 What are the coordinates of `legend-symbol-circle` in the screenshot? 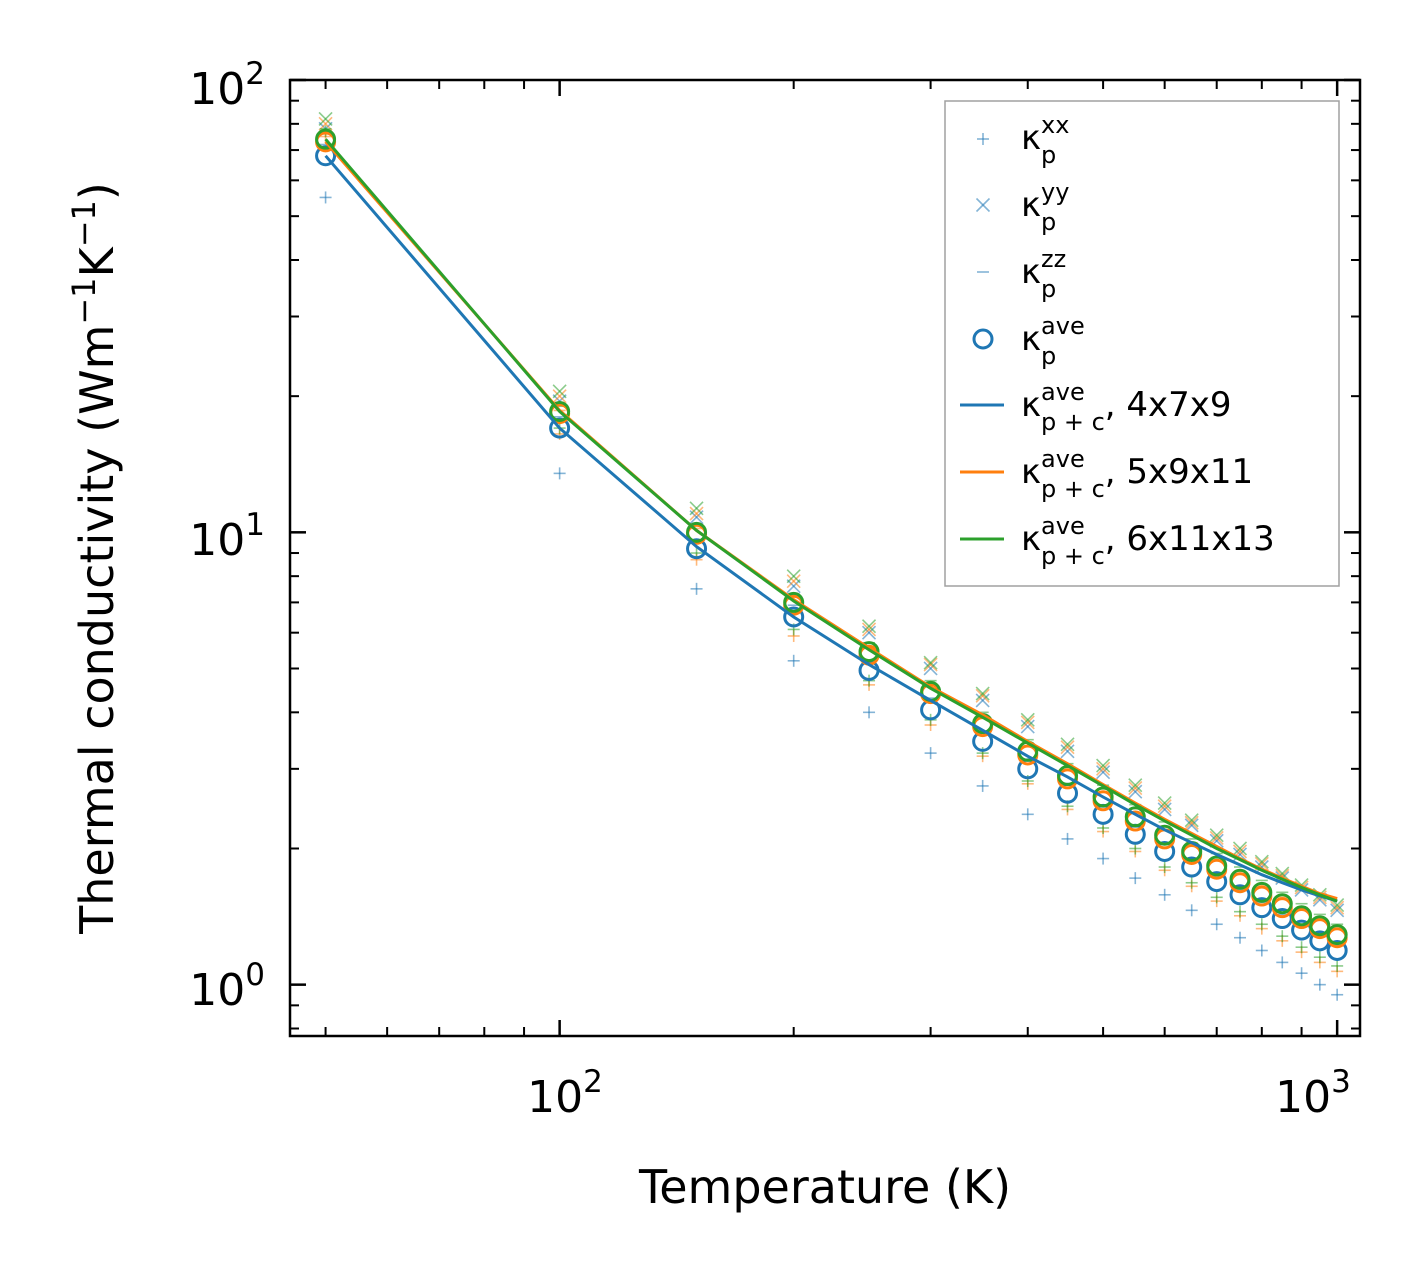 It's located at (983, 339).